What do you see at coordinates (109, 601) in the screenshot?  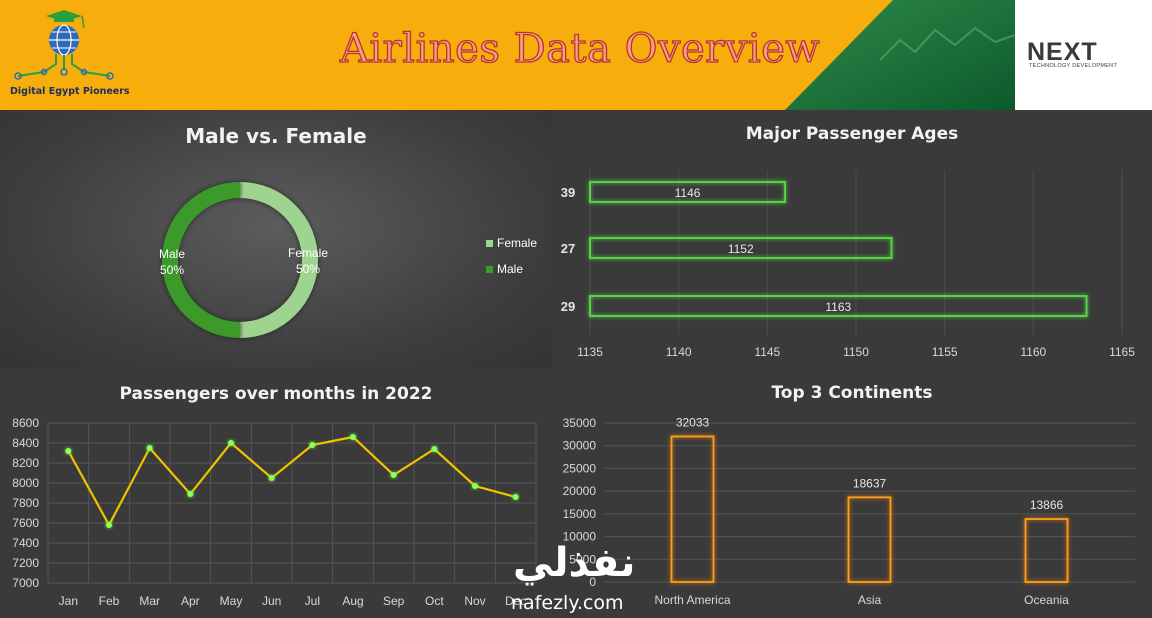 I see `months-x-tick: Feb` at bounding box center [109, 601].